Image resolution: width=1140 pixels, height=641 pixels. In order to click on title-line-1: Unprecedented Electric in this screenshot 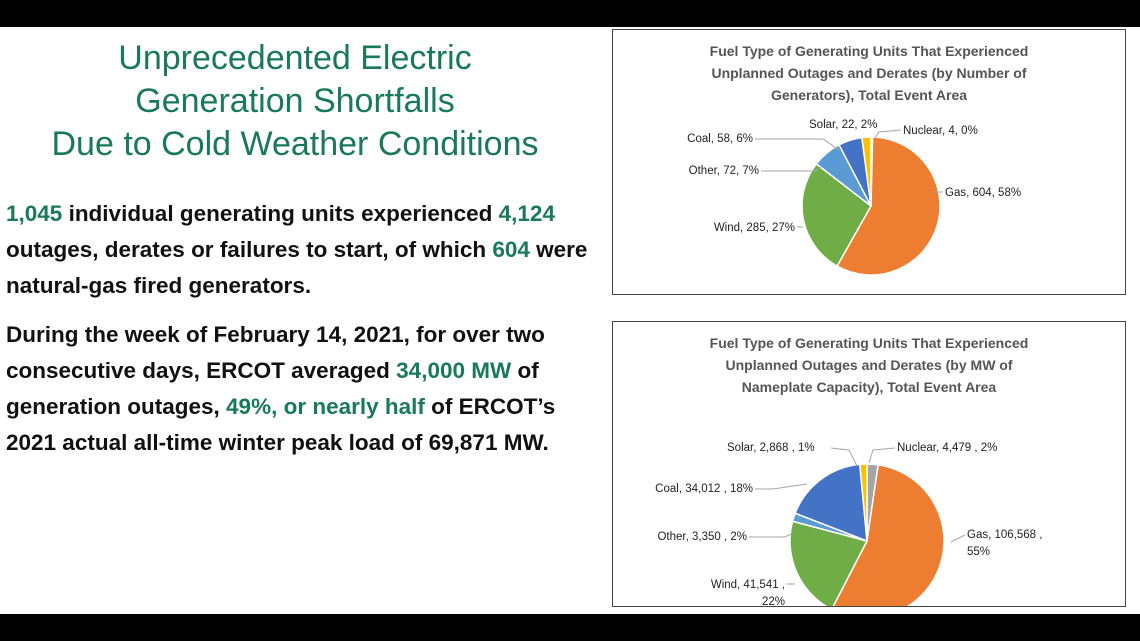, I will do `click(295, 58)`.